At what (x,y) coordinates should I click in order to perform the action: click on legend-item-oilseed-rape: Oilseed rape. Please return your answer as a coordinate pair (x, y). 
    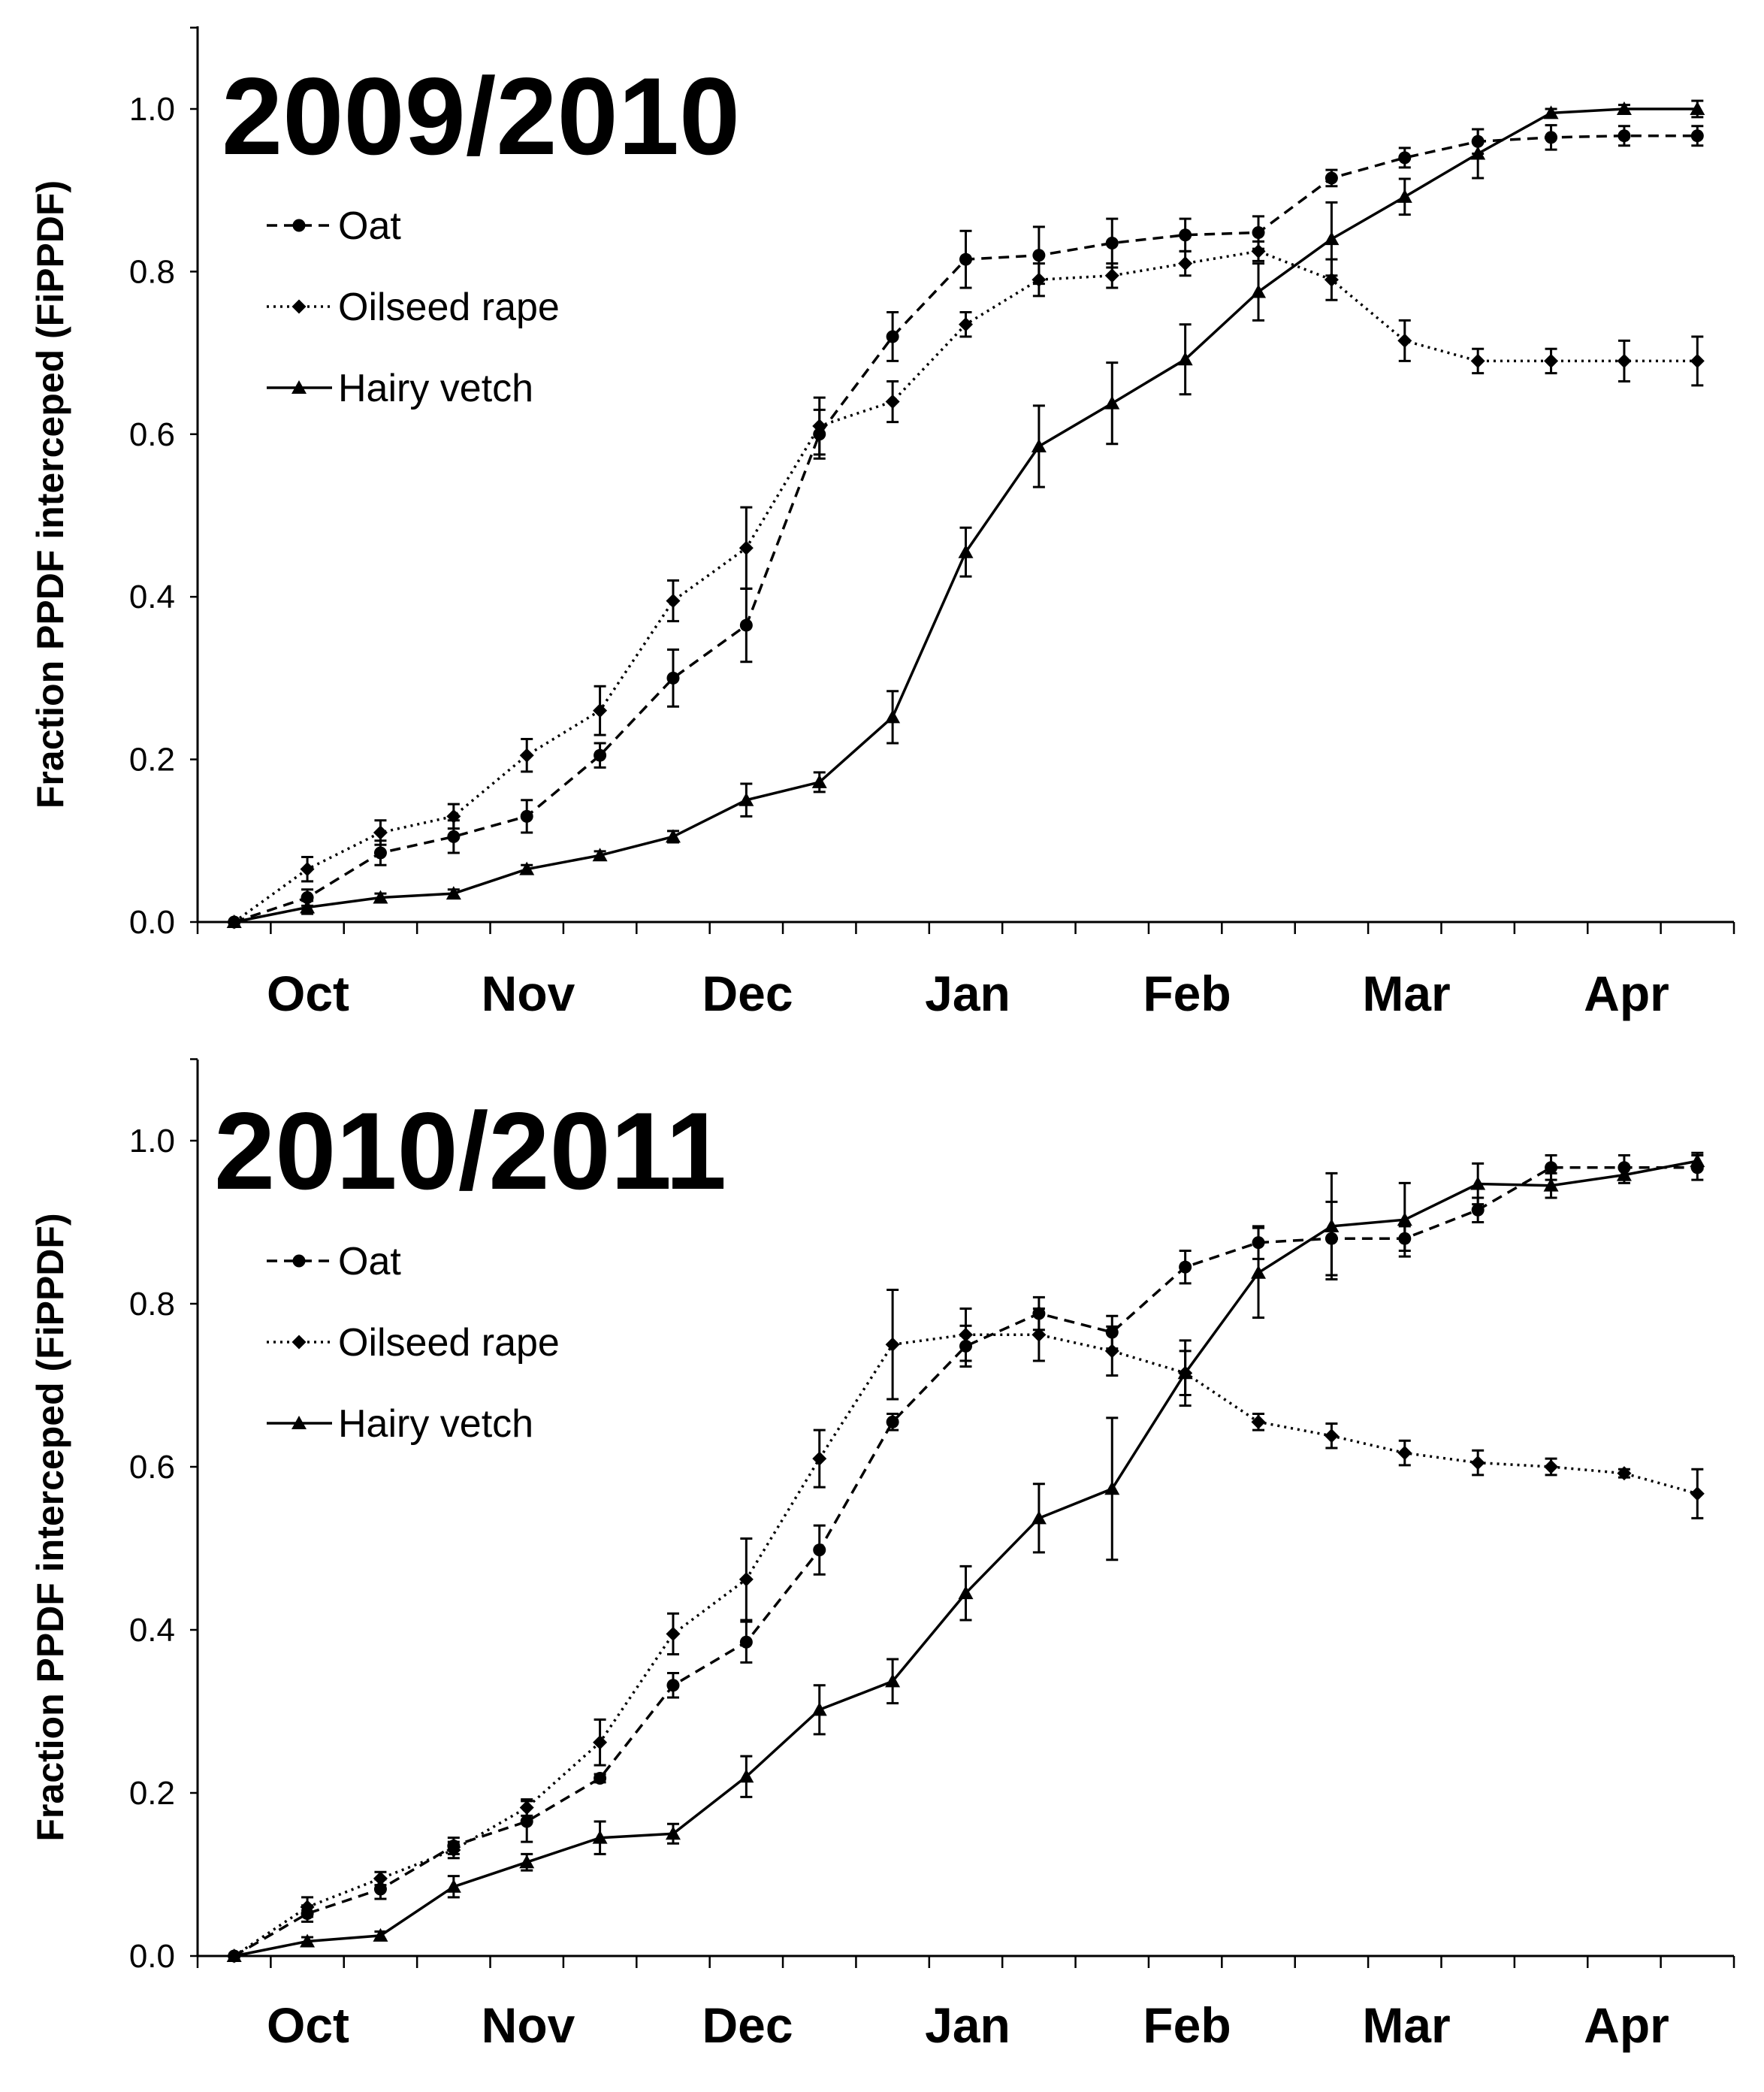
    Looking at the image, I should click on (414, 1343).